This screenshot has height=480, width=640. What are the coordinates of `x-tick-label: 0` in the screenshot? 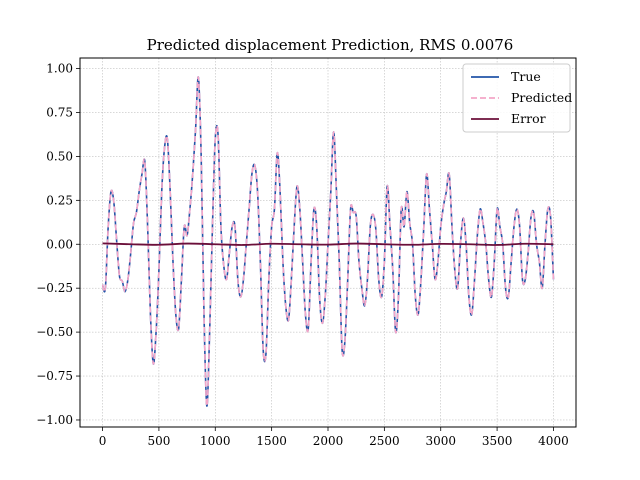 It's located at (103, 441).